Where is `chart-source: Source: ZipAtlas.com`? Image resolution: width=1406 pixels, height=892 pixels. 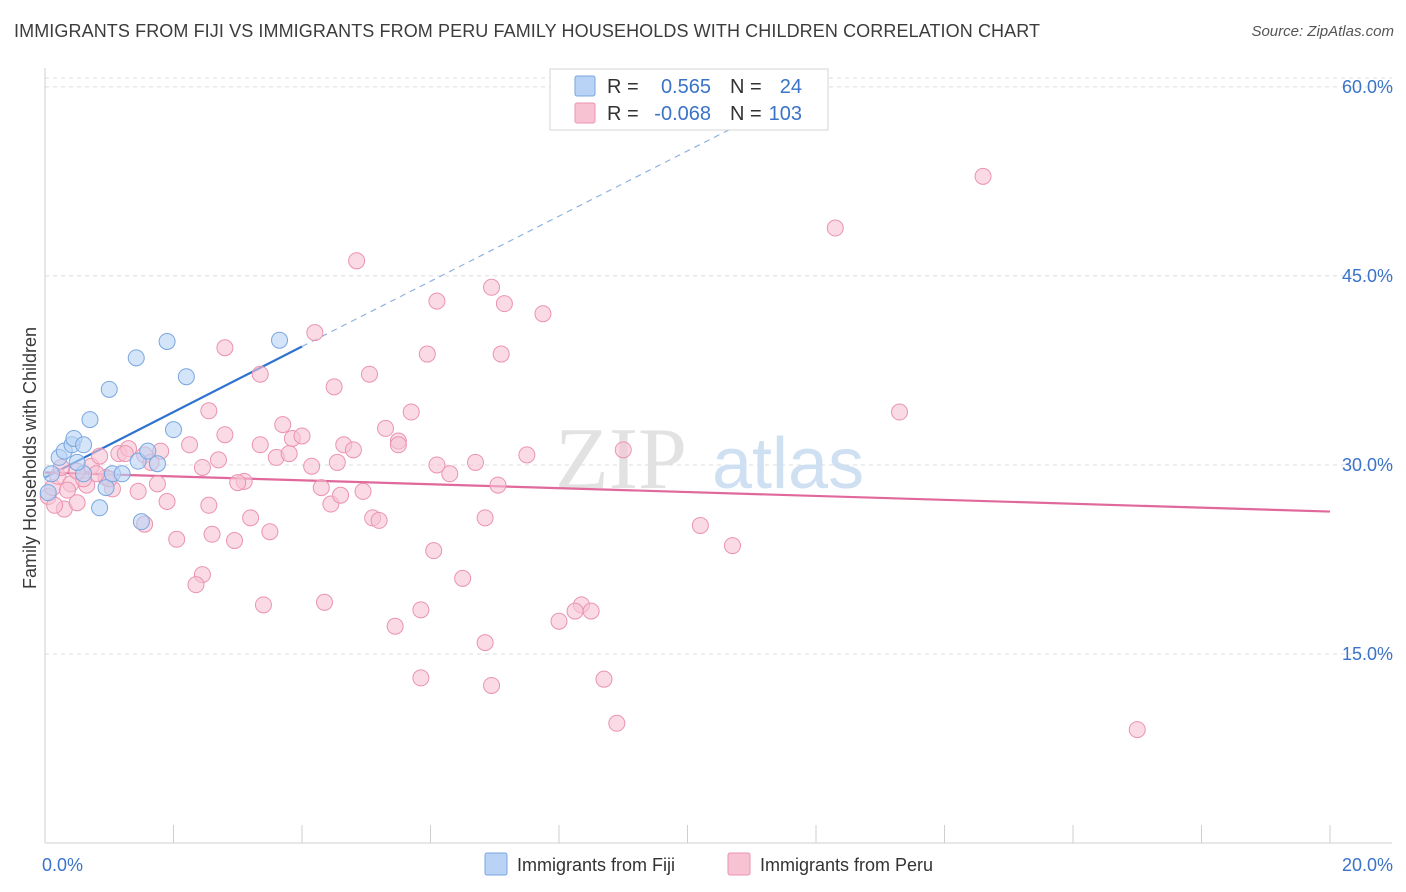 chart-source: Source: ZipAtlas.com is located at coordinates (1322, 31).